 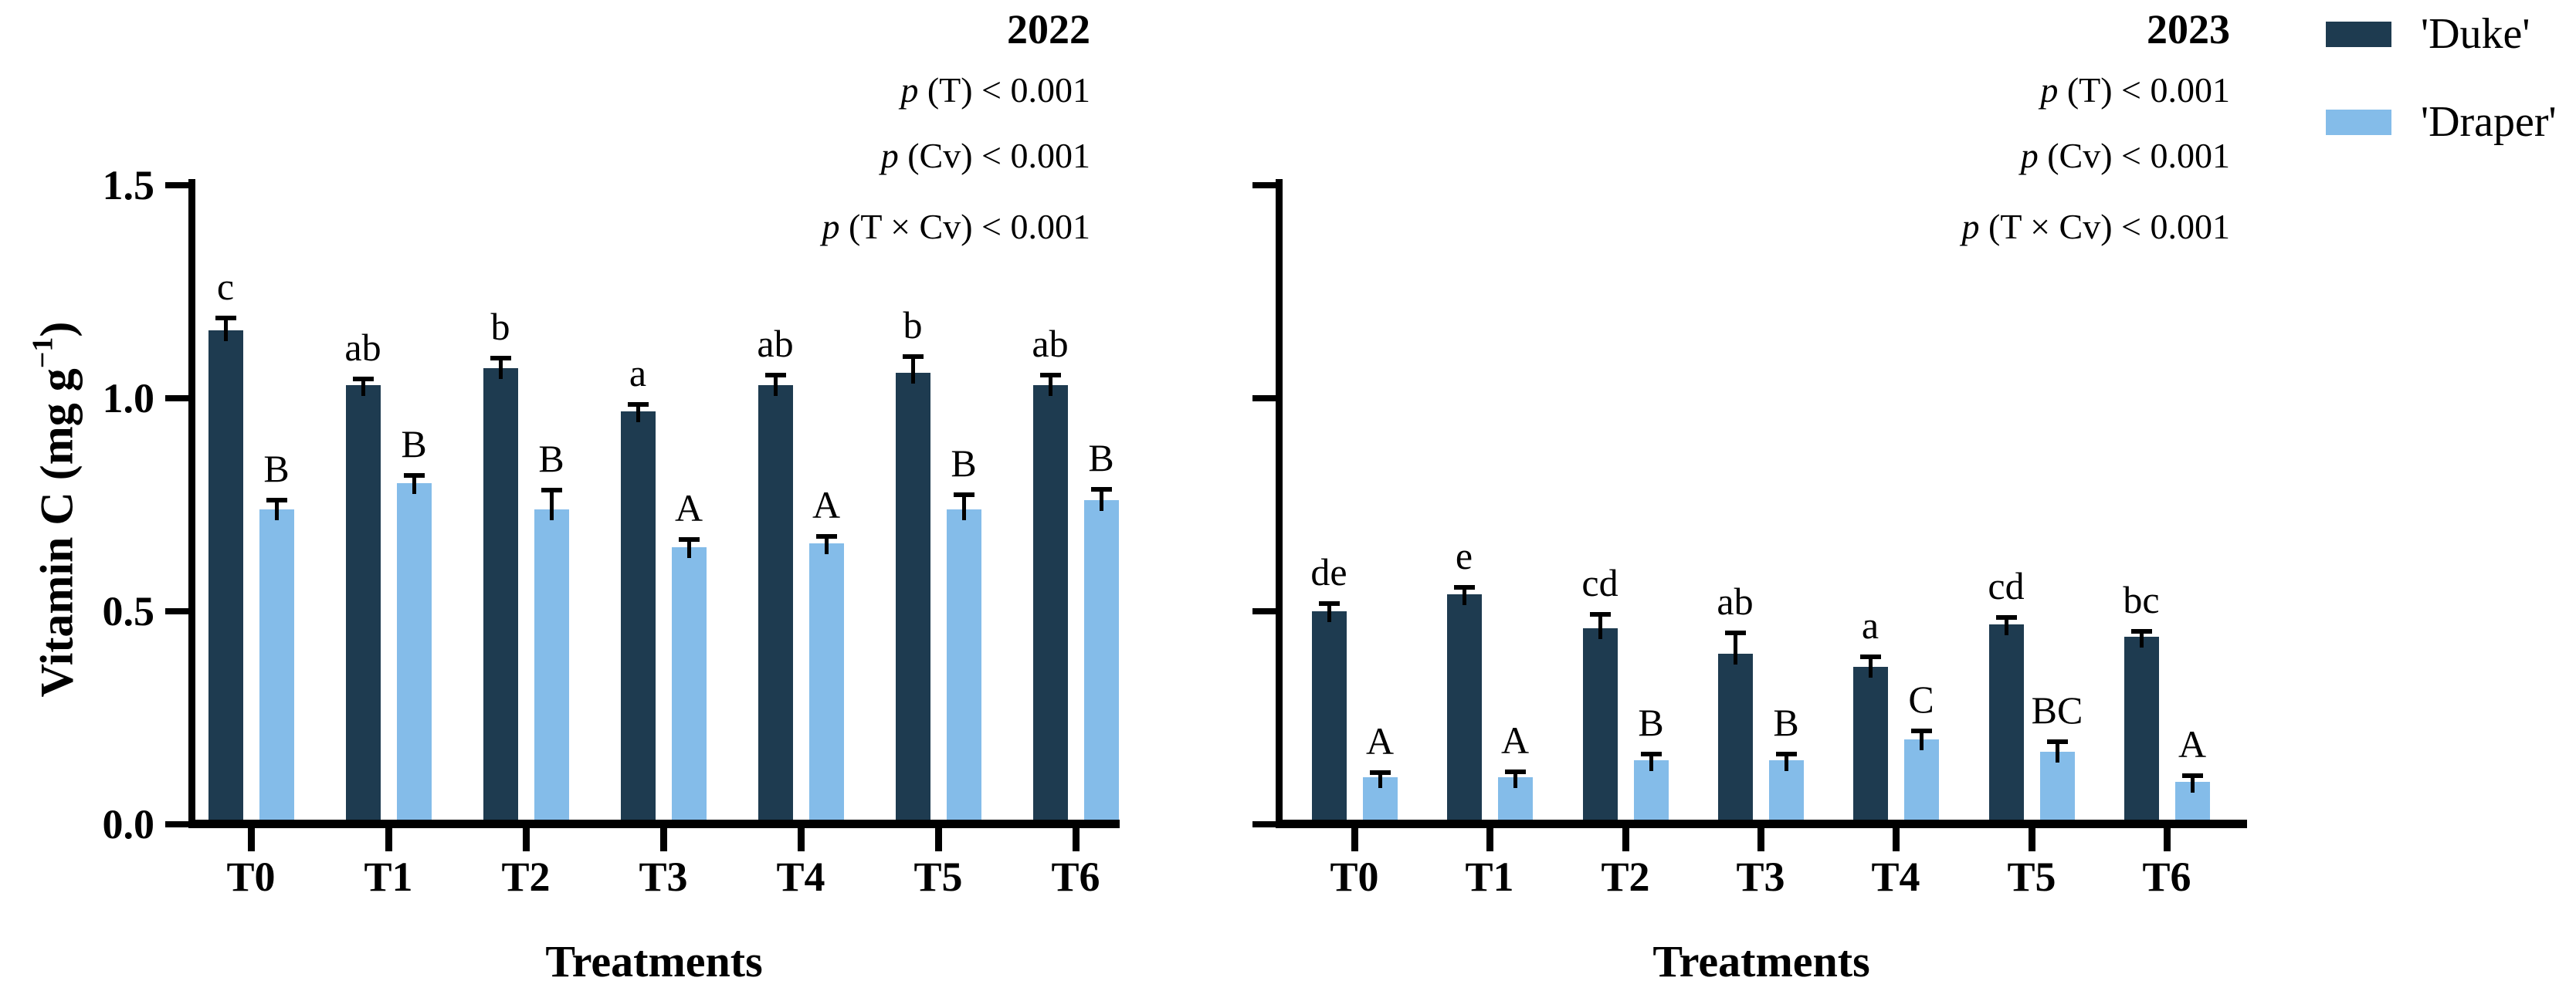 What do you see at coordinates (638, 619) in the screenshot?
I see `bar-duke-t3-2022` at bounding box center [638, 619].